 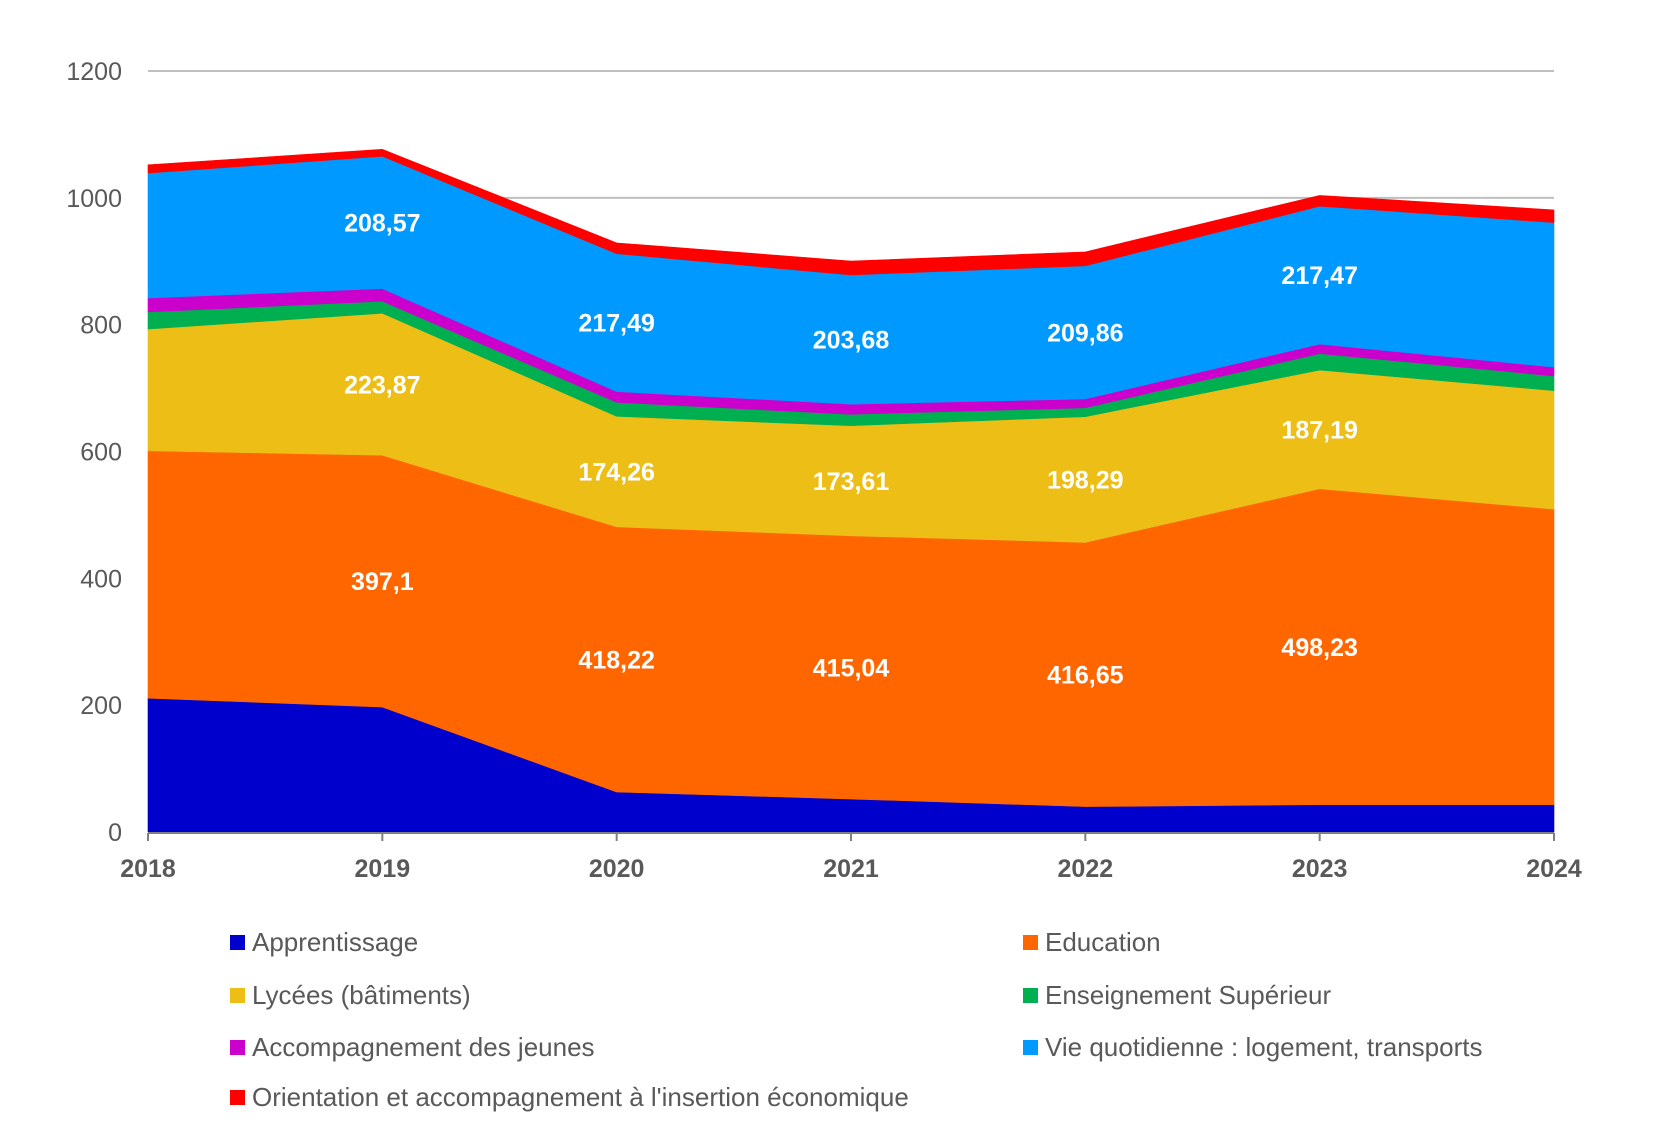 I want to click on x-tick-label: 2019, so click(x=383, y=869).